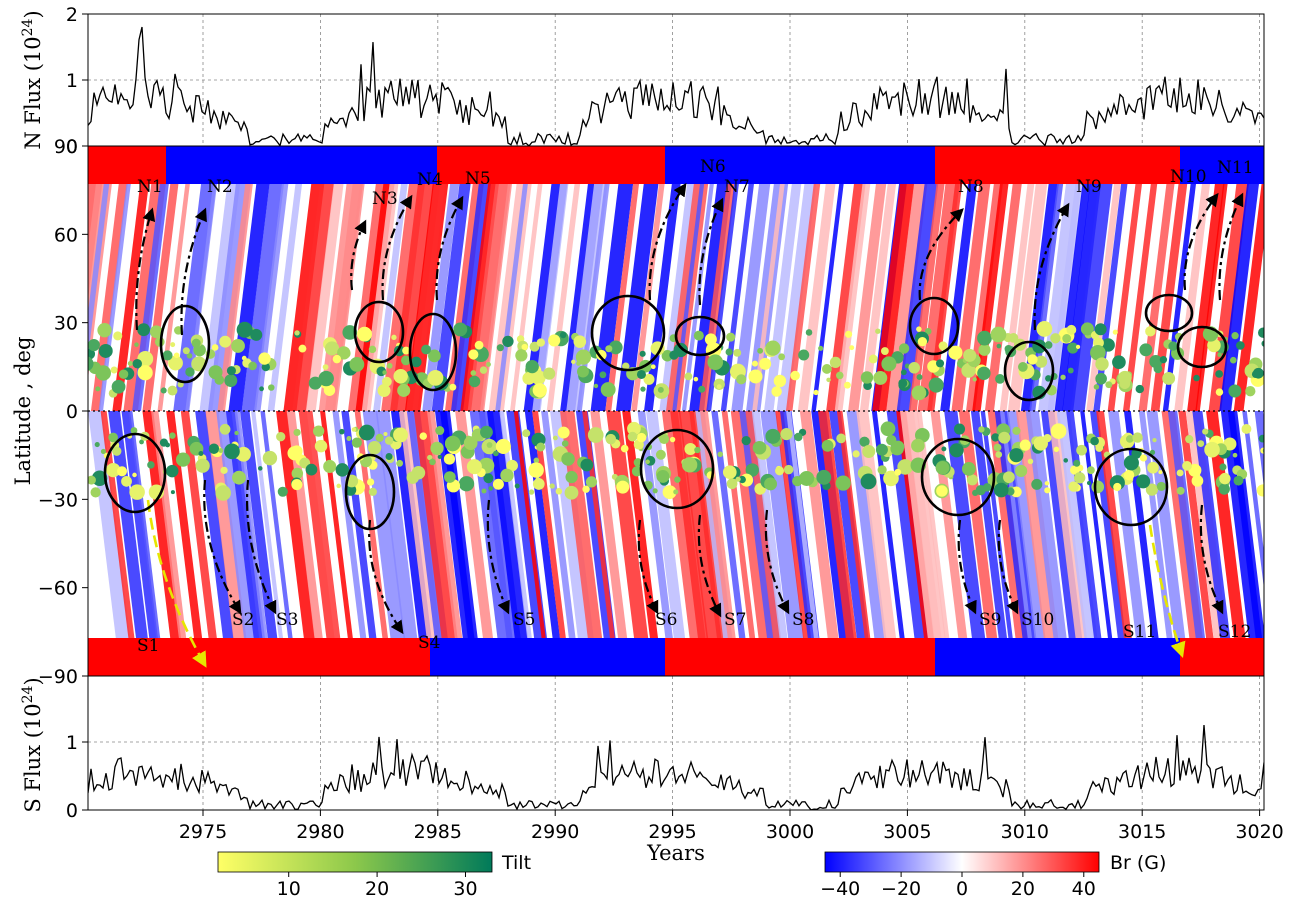 The width and height of the screenshot is (1304, 898). I want to click on surge-label-s5: S5, so click(524, 620).